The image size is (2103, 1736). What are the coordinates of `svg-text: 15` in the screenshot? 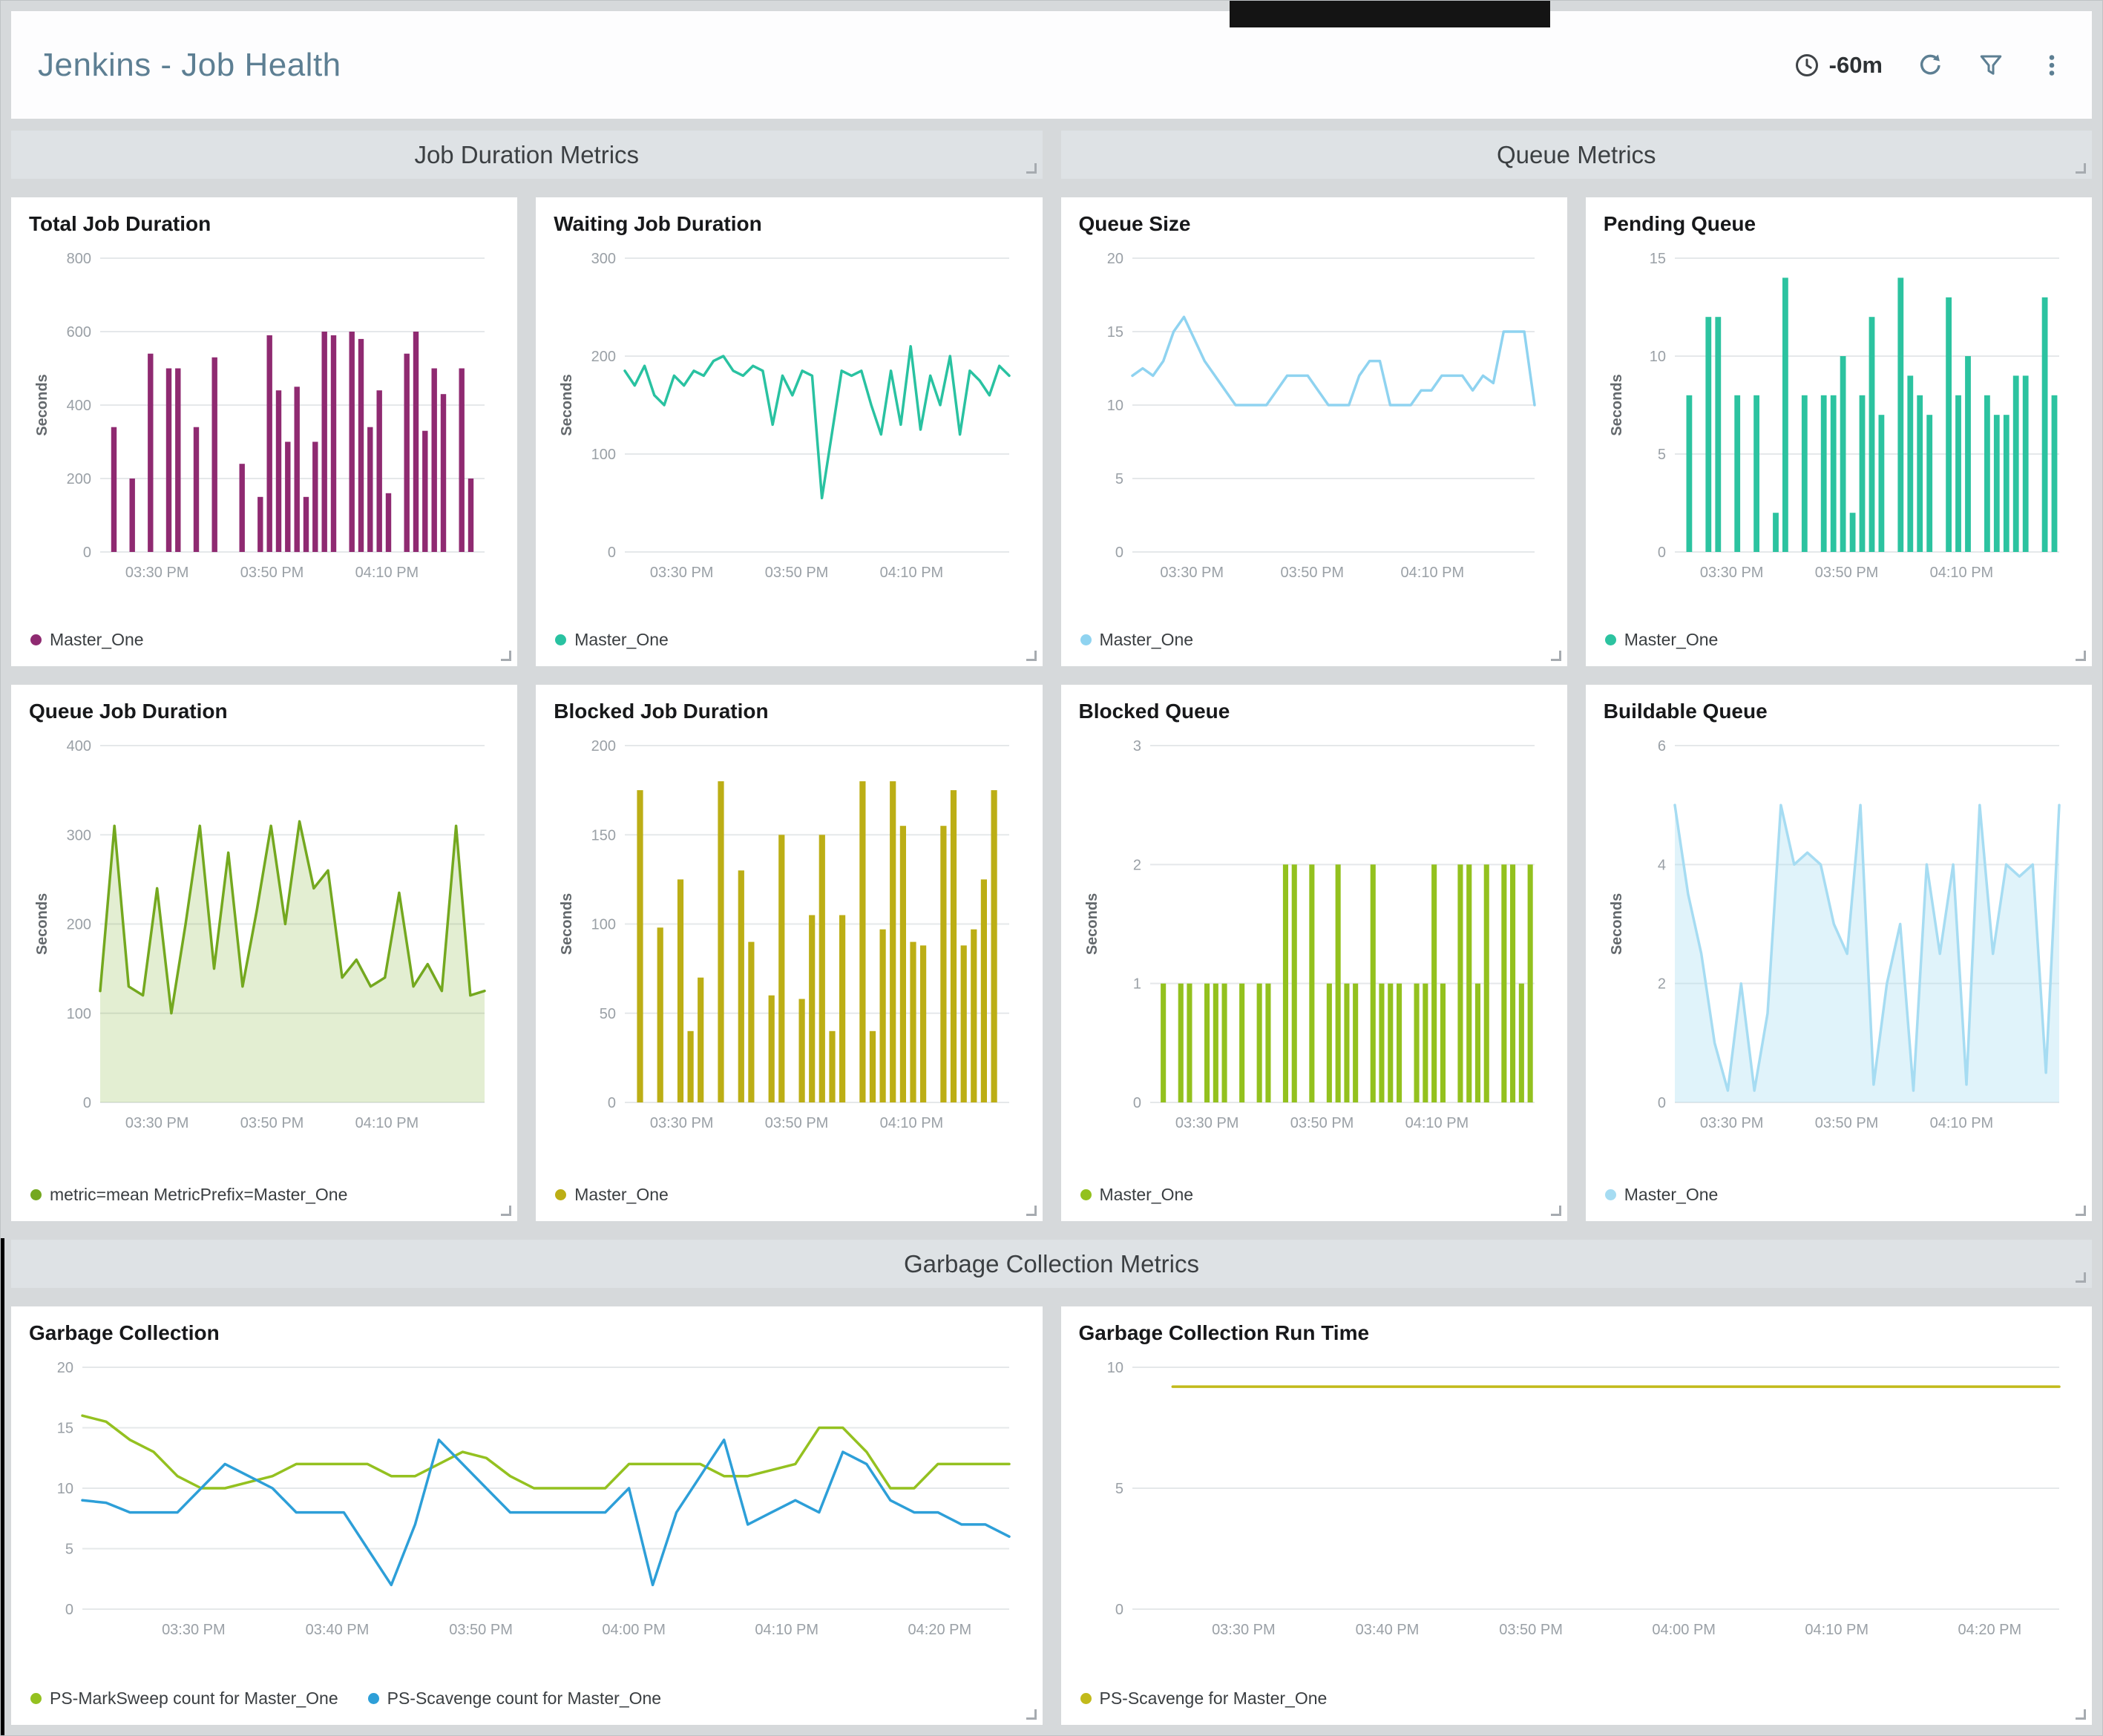 It's located at (1658, 259).